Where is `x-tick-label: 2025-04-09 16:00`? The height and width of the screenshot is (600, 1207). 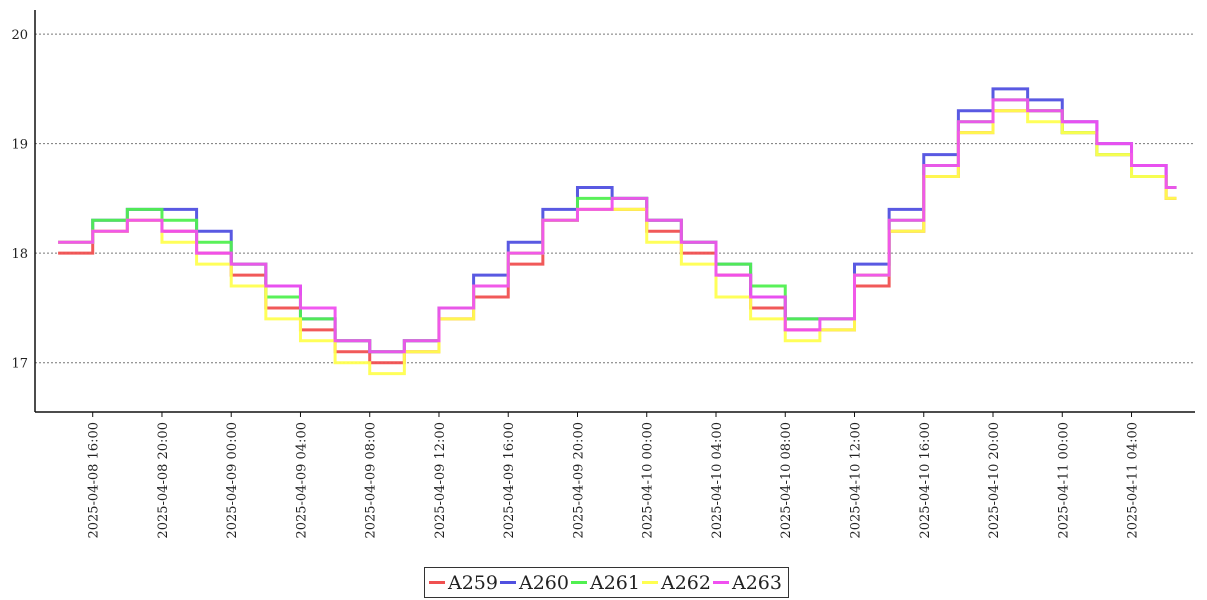 x-tick-label: 2025-04-09 16:00 is located at coordinates (509, 480).